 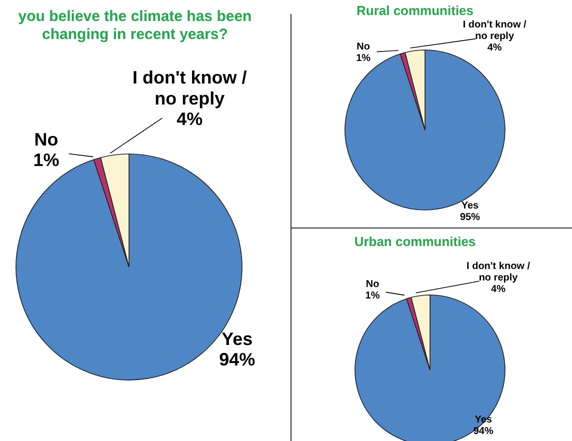 I want to click on chart-title: Rural communities, so click(x=415, y=11).